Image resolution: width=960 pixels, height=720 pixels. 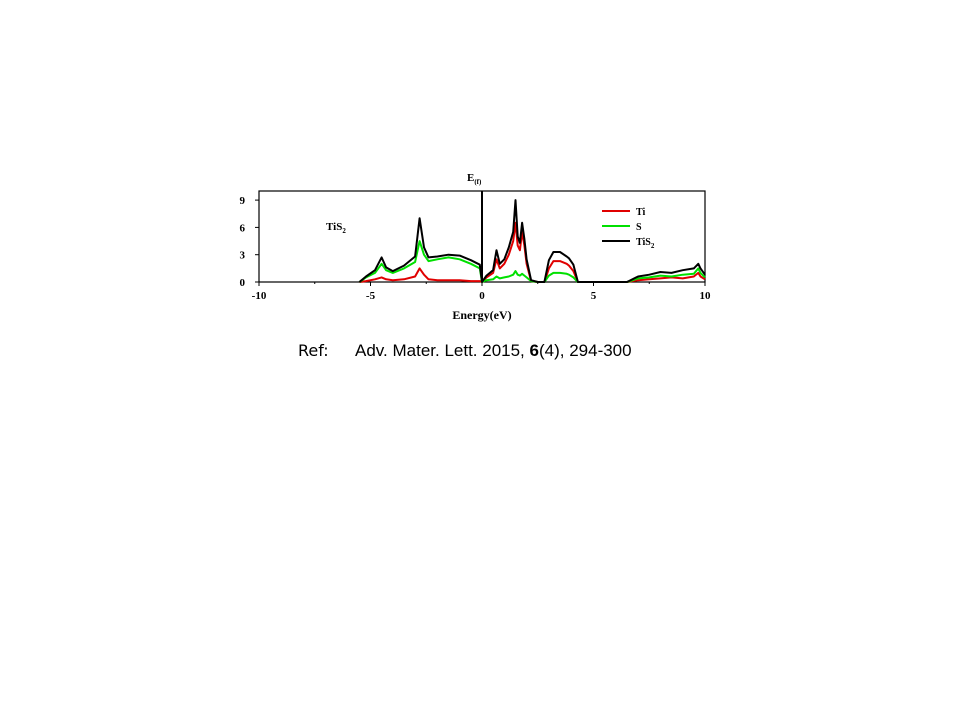 I want to click on fermi-level-label: E(f), so click(x=474, y=179).